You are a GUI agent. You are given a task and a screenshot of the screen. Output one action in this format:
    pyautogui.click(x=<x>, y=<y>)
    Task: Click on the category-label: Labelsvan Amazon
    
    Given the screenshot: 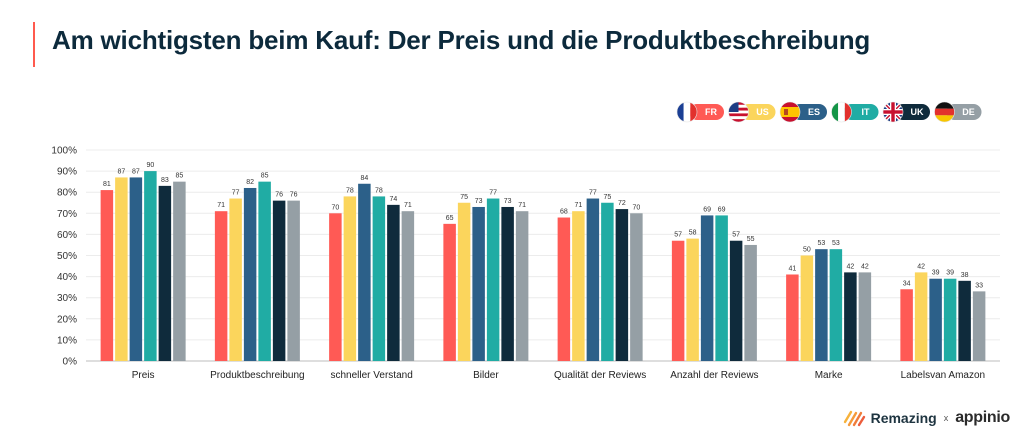 What is the action you would take?
    pyautogui.click(x=943, y=375)
    